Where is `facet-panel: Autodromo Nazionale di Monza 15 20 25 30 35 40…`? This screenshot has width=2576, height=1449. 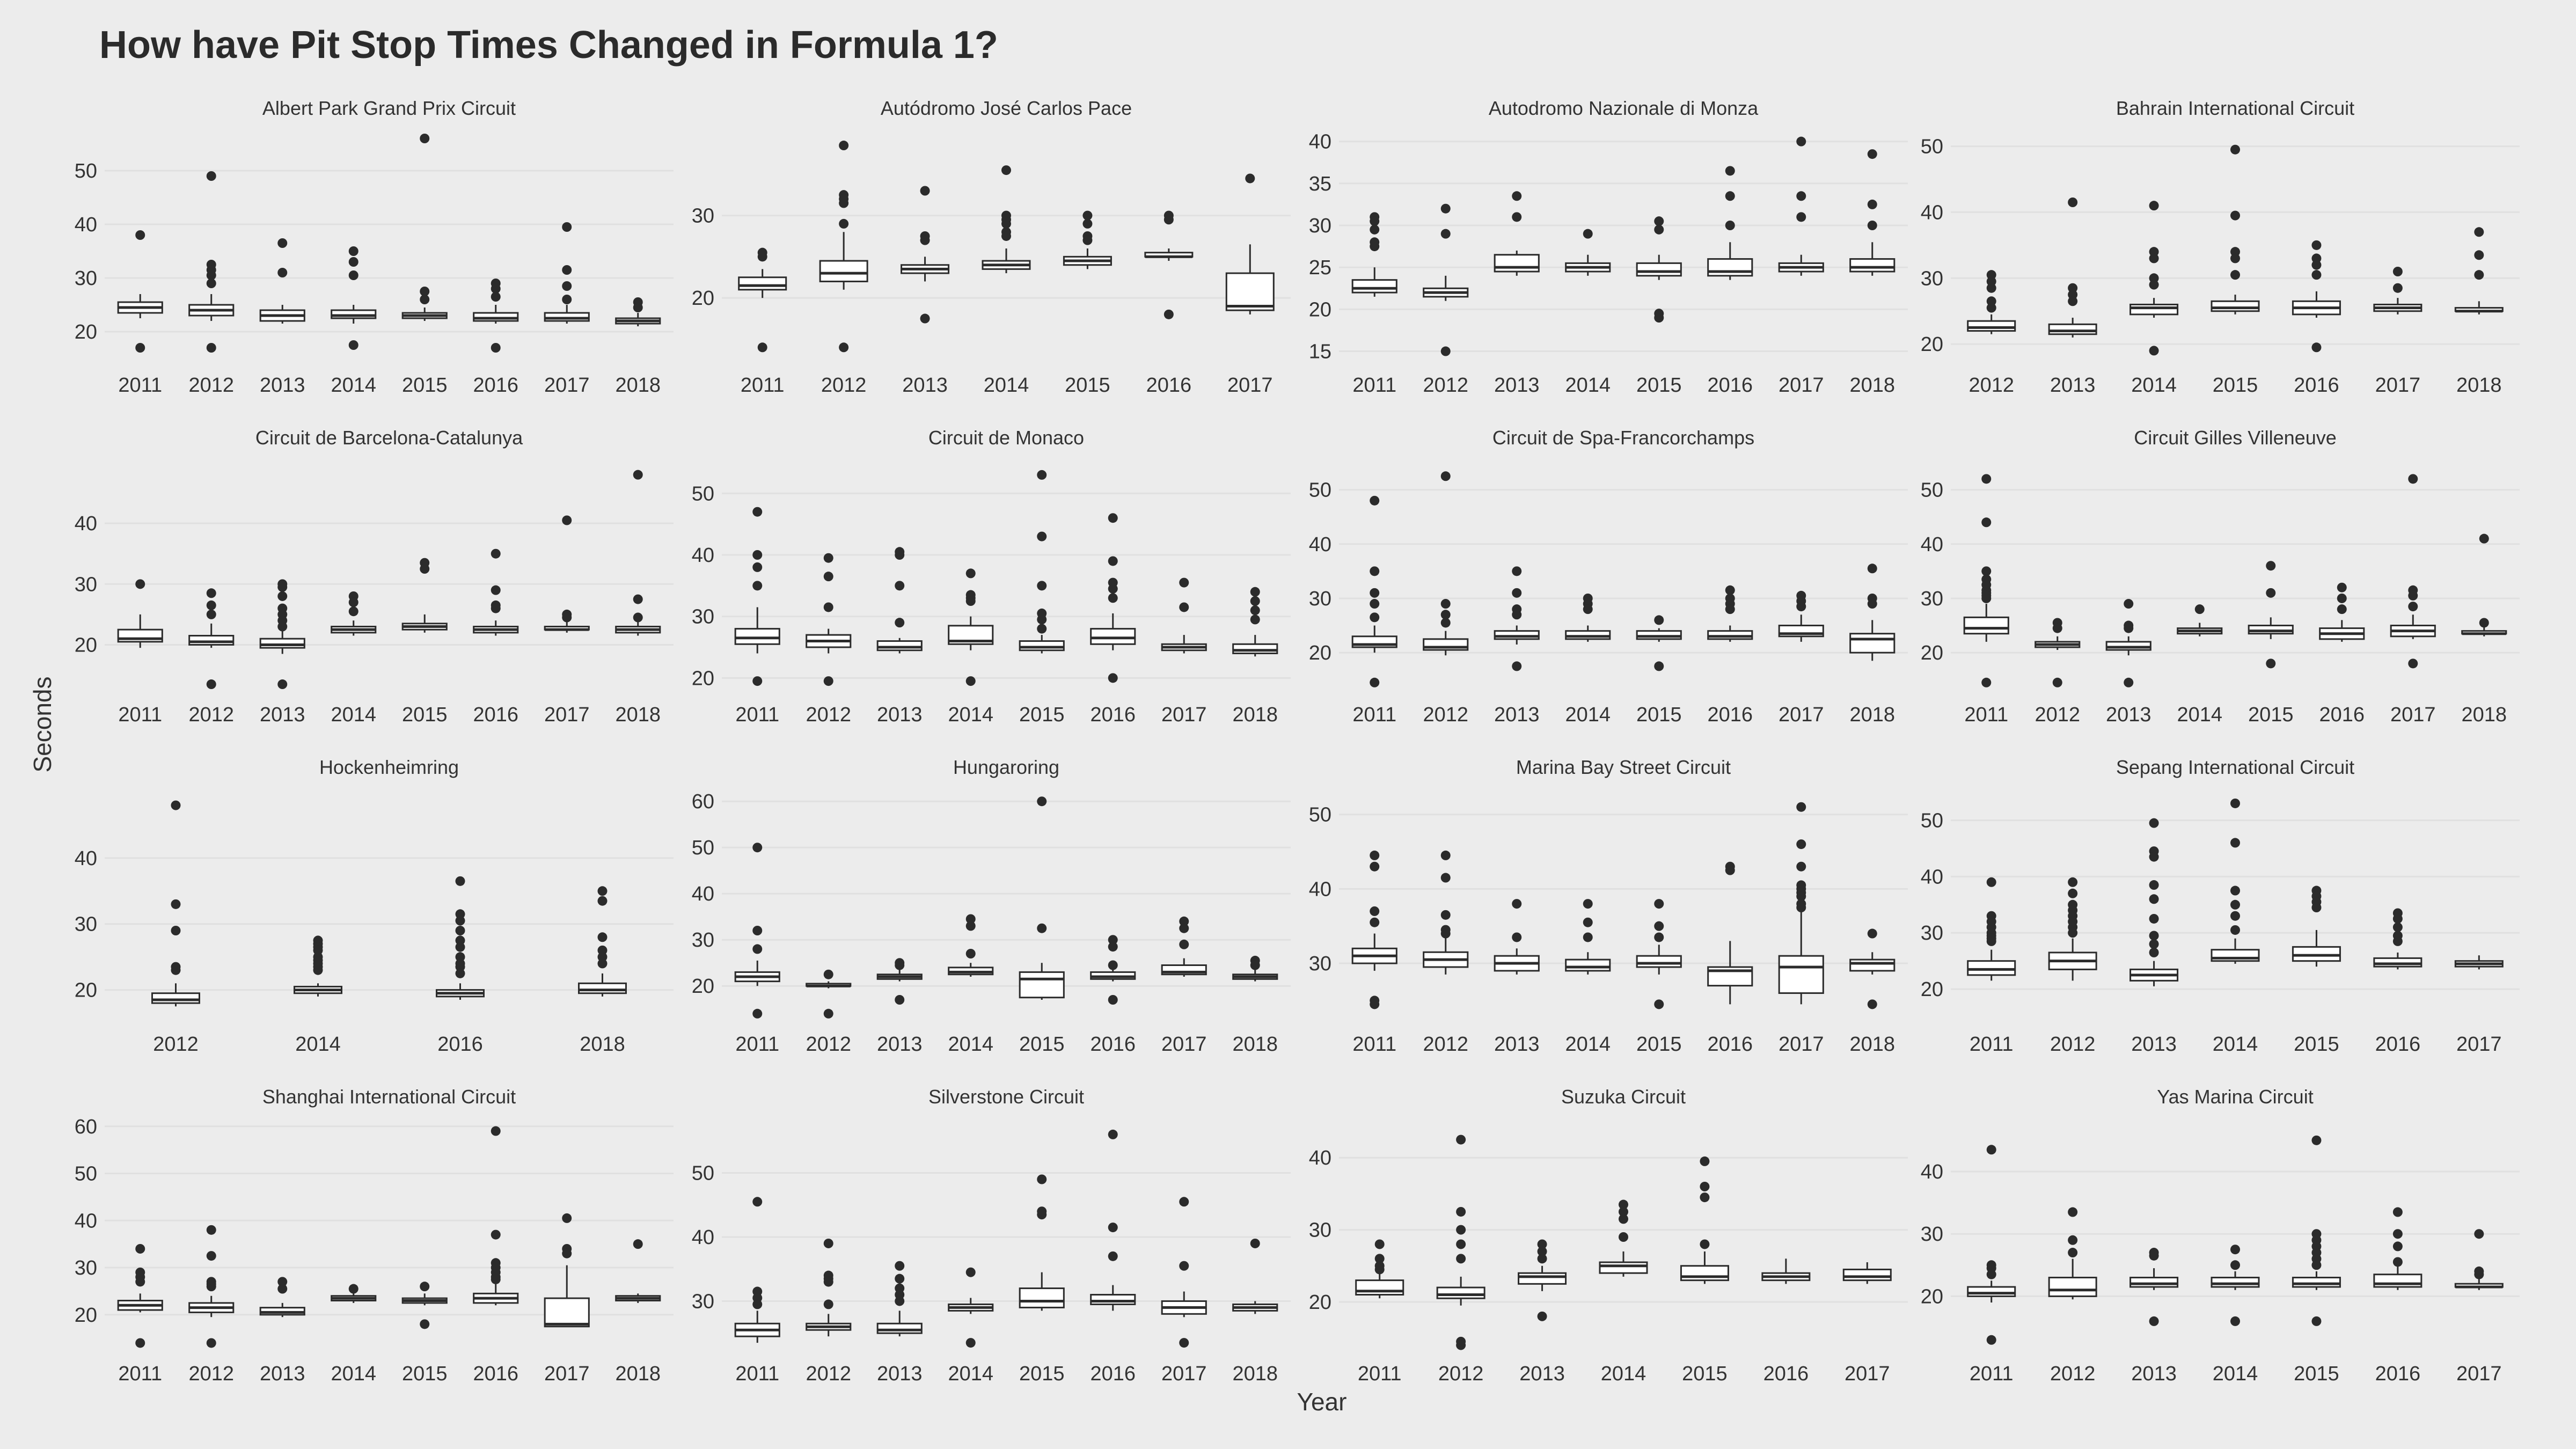
facet-panel: Autodromo Nazionale di Monza 15 20 25 30 35 40… is located at coordinates (1608, 247).